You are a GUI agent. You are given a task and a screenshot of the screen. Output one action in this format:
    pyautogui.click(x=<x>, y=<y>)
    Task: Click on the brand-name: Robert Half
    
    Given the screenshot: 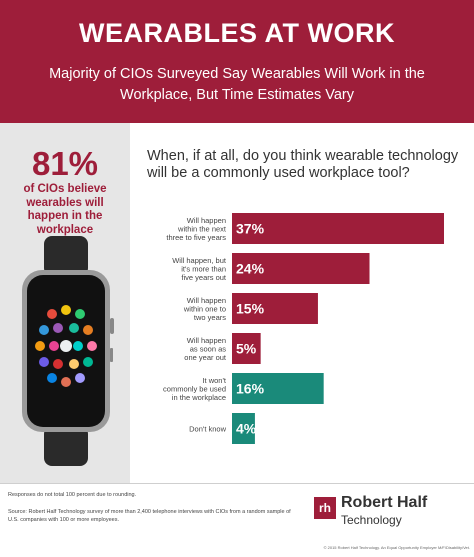 What is the action you would take?
    pyautogui.click(x=384, y=502)
    